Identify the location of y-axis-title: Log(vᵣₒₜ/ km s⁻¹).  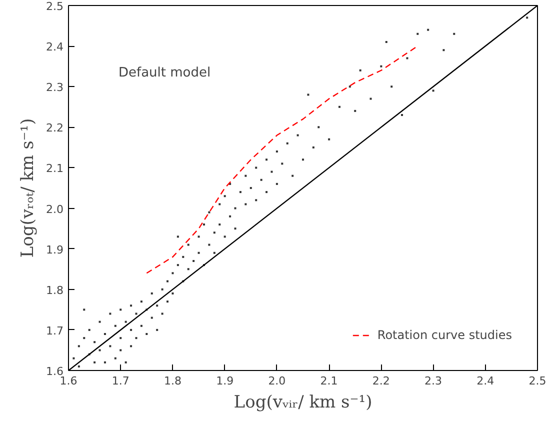
(28, 188).